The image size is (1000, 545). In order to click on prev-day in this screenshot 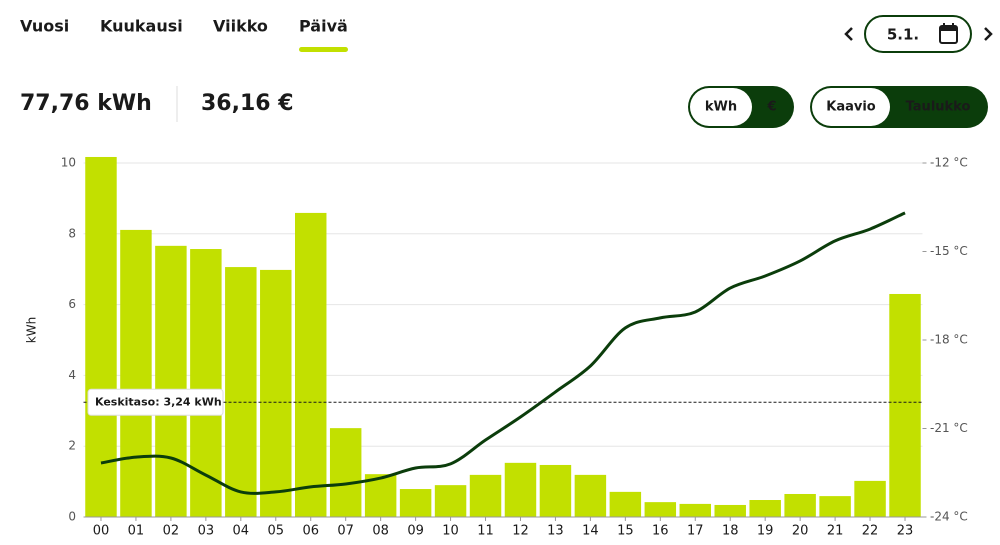, I will do `click(848, 34)`.